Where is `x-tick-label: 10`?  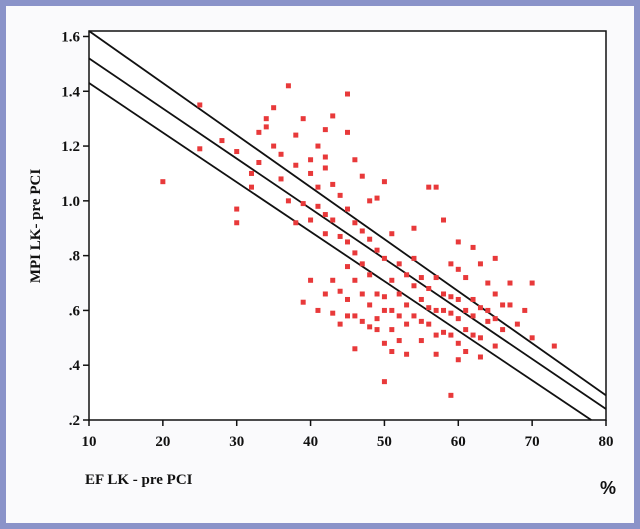 x-tick-label: 10 is located at coordinates (89, 442).